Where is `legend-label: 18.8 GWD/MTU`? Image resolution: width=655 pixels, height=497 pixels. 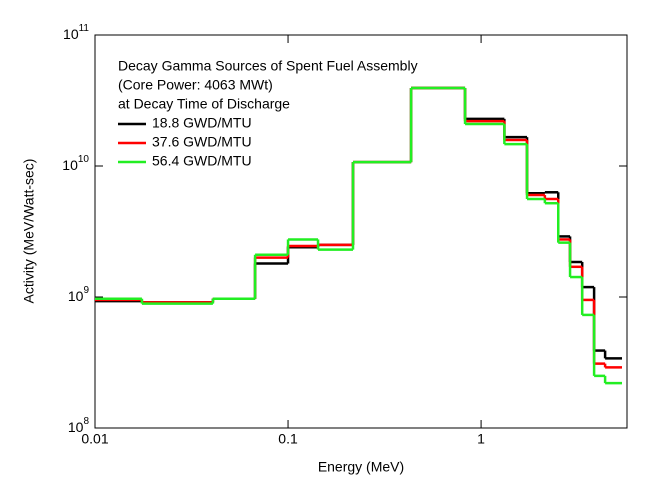 legend-label: 18.8 GWD/MTU is located at coordinates (202, 123).